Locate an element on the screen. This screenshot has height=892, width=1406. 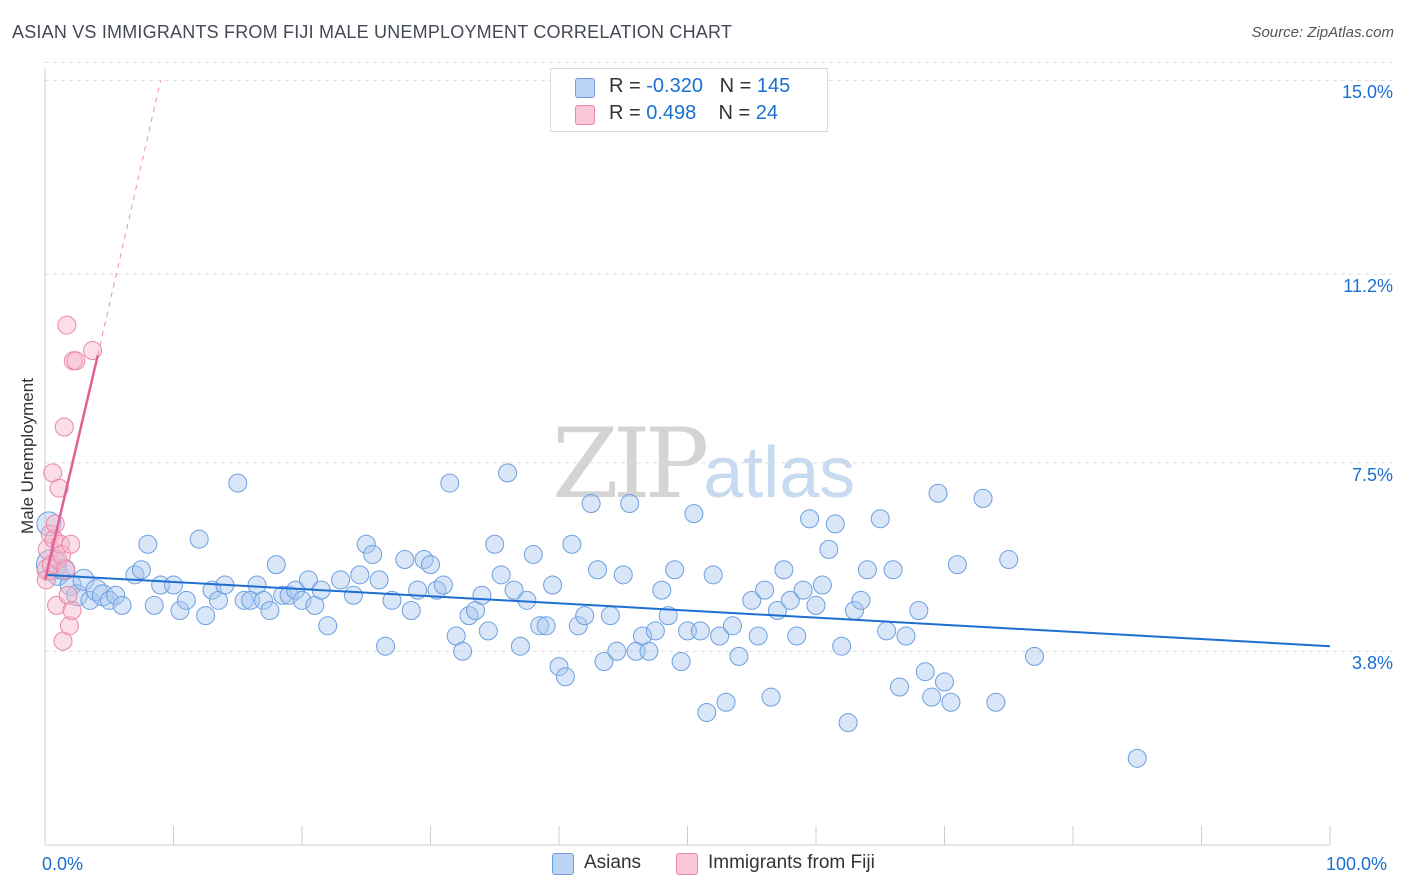
asians-swatch is located at coordinates (585, 88).